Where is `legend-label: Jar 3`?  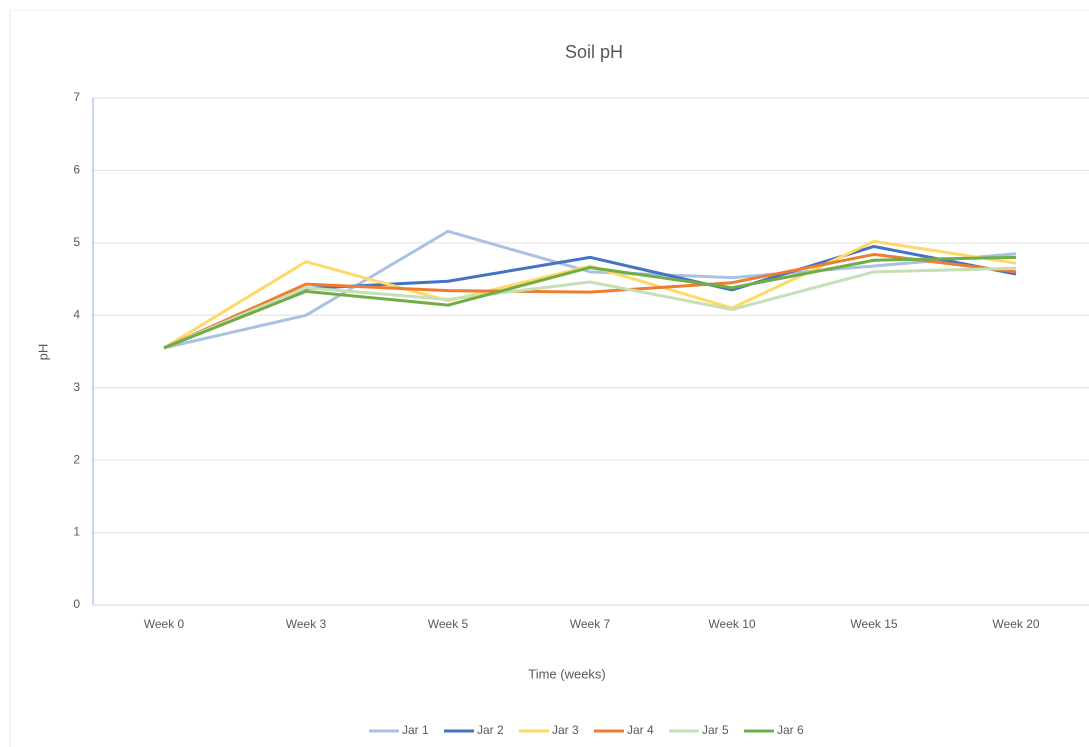 legend-label: Jar 3 is located at coordinates (565, 730).